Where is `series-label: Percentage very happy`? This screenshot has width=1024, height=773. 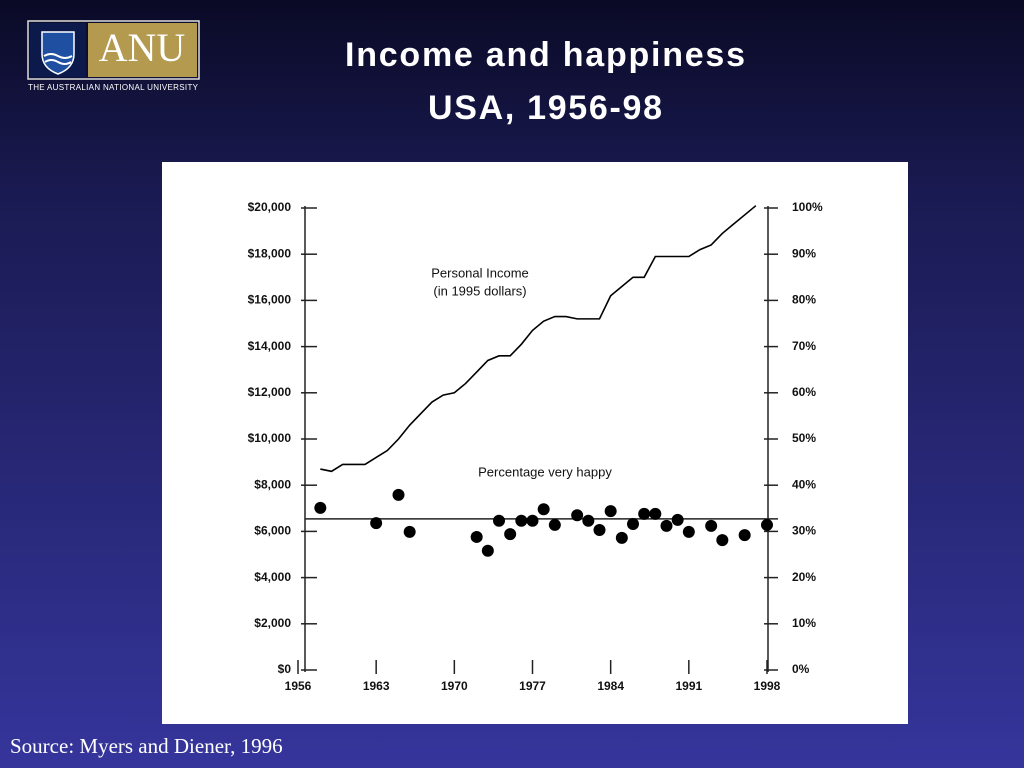
series-label: Percentage very happy is located at coordinates (545, 471).